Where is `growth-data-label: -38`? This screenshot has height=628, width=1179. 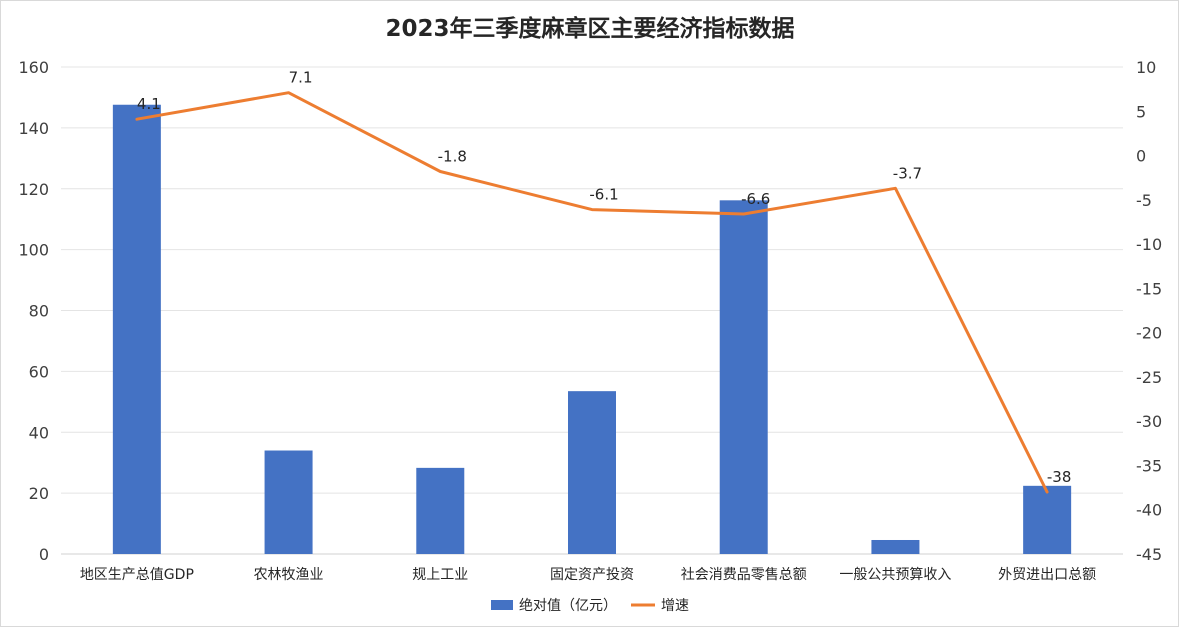 growth-data-label: -38 is located at coordinates (1059, 477).